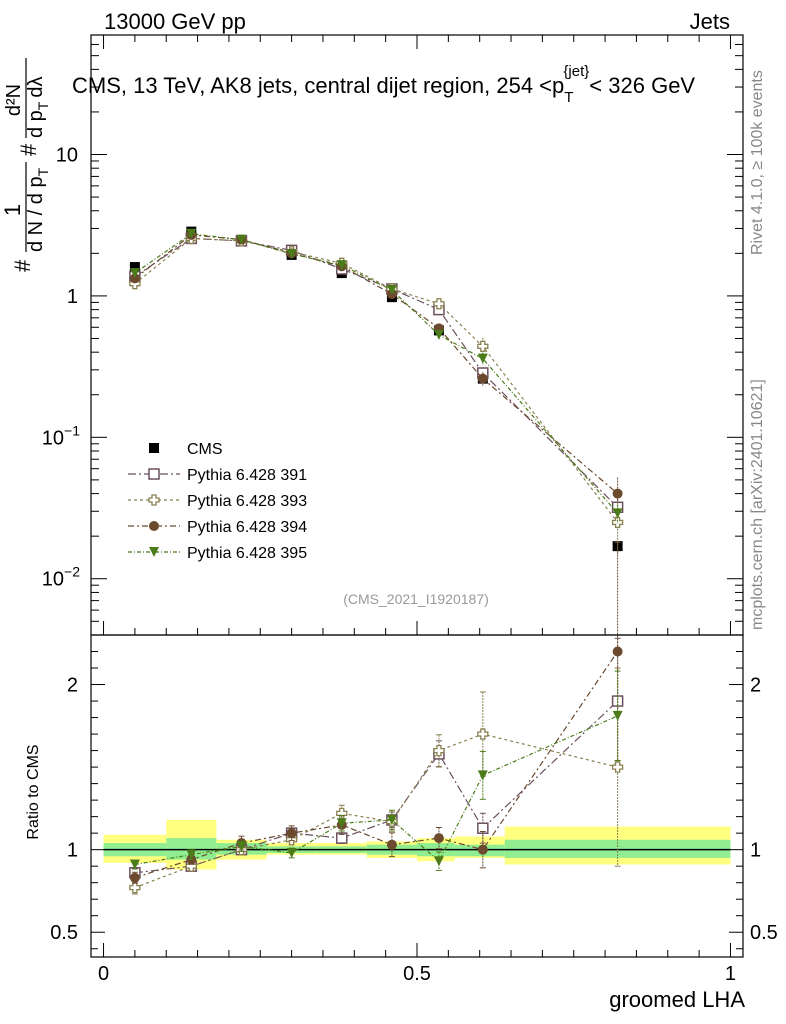 This screenshot has width=786, height=1024. I want to click on ratio-tick-label-right: 0.5, so click(764, 933).